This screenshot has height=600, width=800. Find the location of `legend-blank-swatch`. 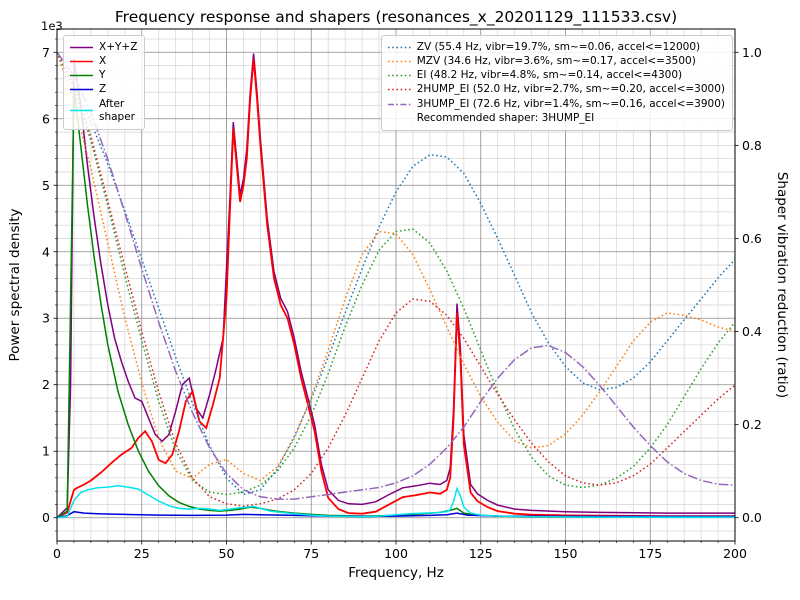

legend-blank-swatch is located at coordinates (399, 118).